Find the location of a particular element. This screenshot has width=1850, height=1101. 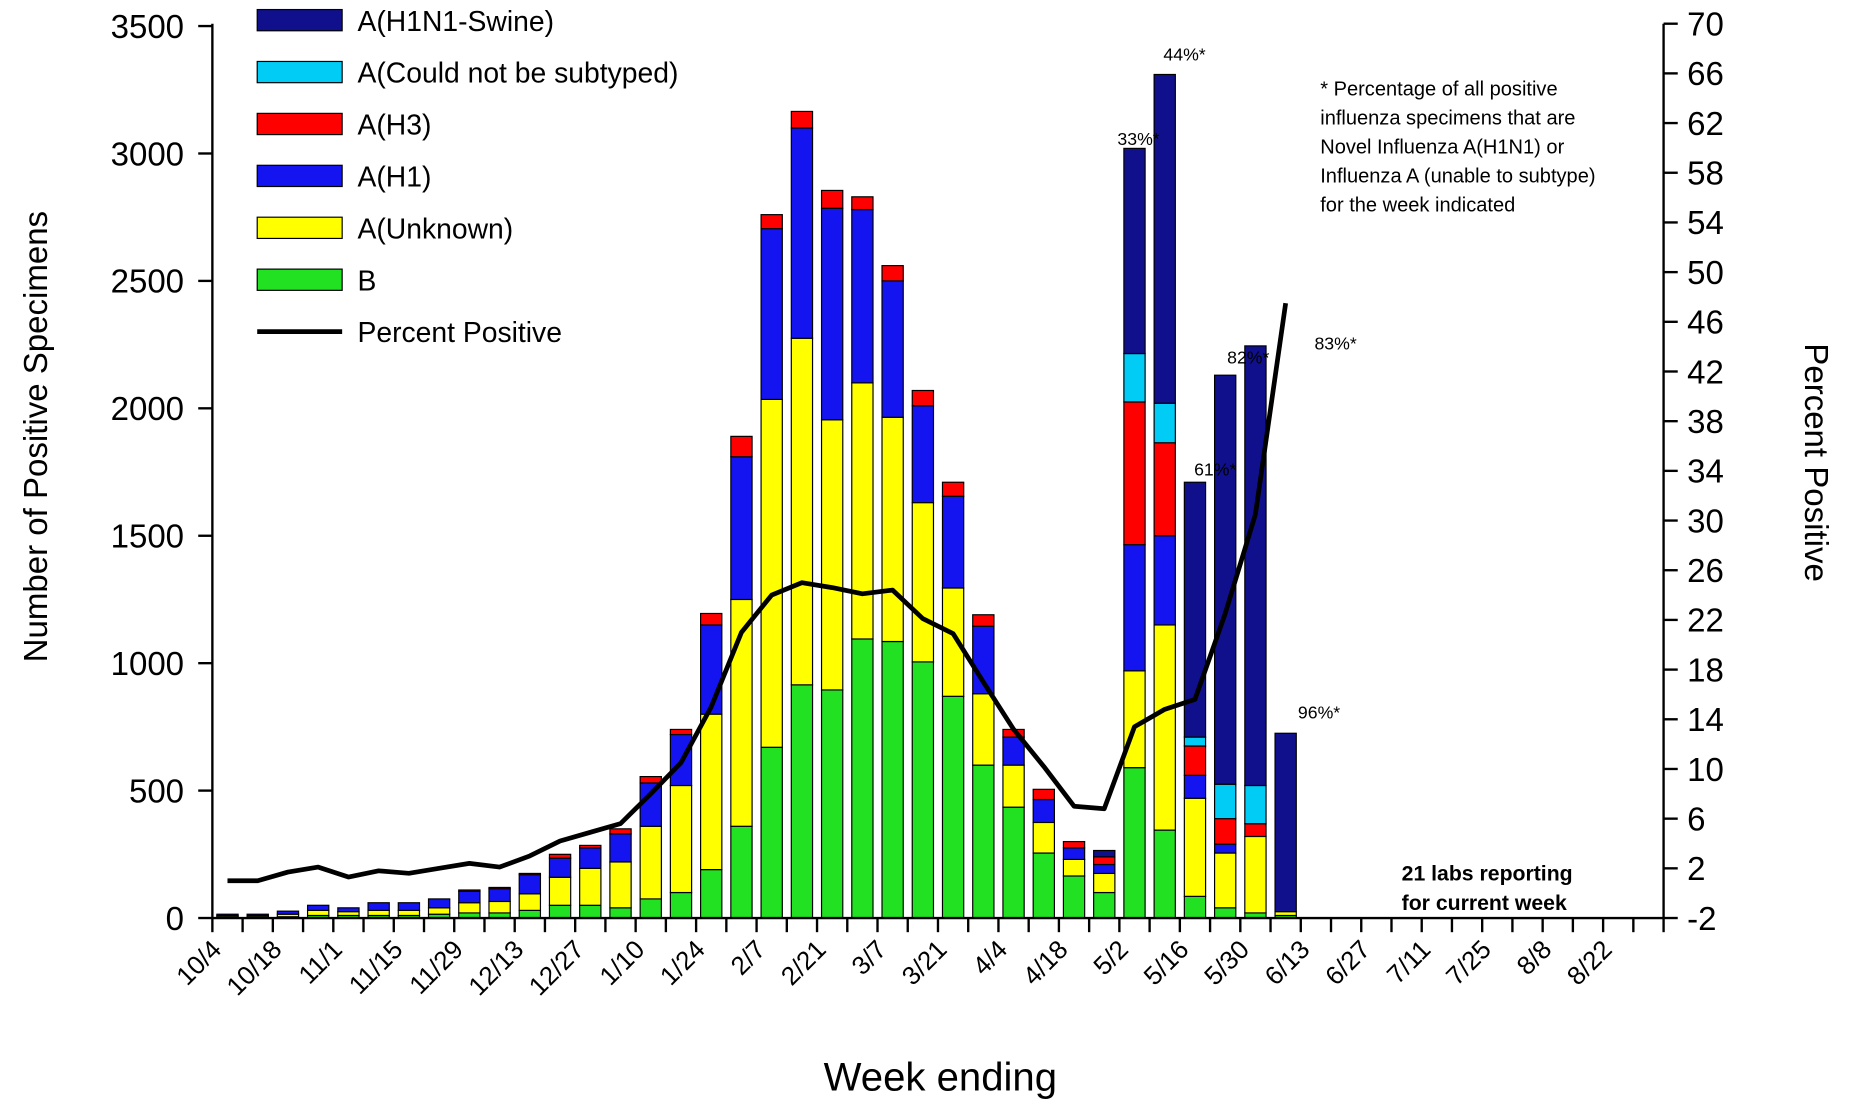

y2-tick-label: 30 is located at coordinates (1705, 520).